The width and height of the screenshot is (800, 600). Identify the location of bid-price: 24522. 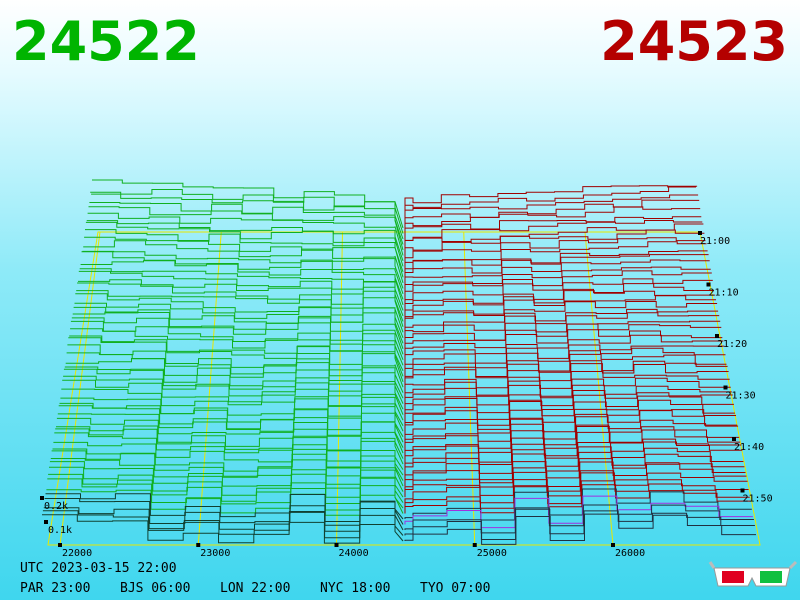
(106, 41).